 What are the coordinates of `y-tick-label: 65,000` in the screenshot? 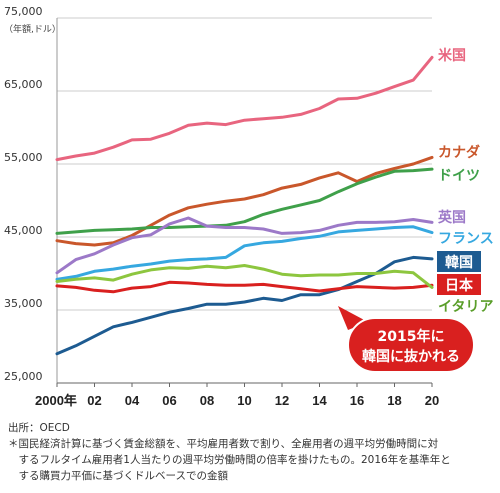 It's located at (23, 84).